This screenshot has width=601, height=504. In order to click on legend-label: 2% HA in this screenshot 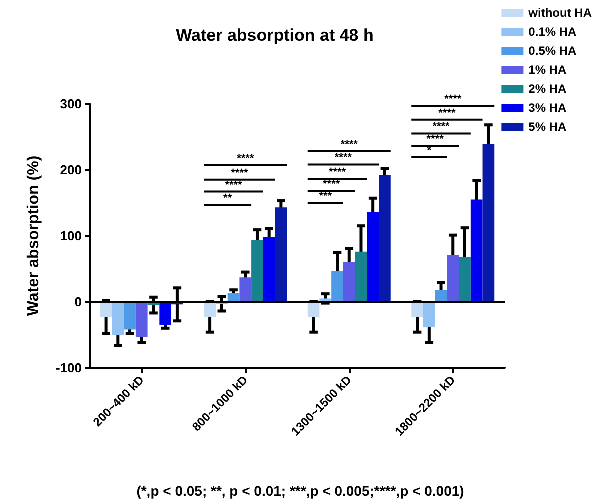, I will do `click(548, 89)`.